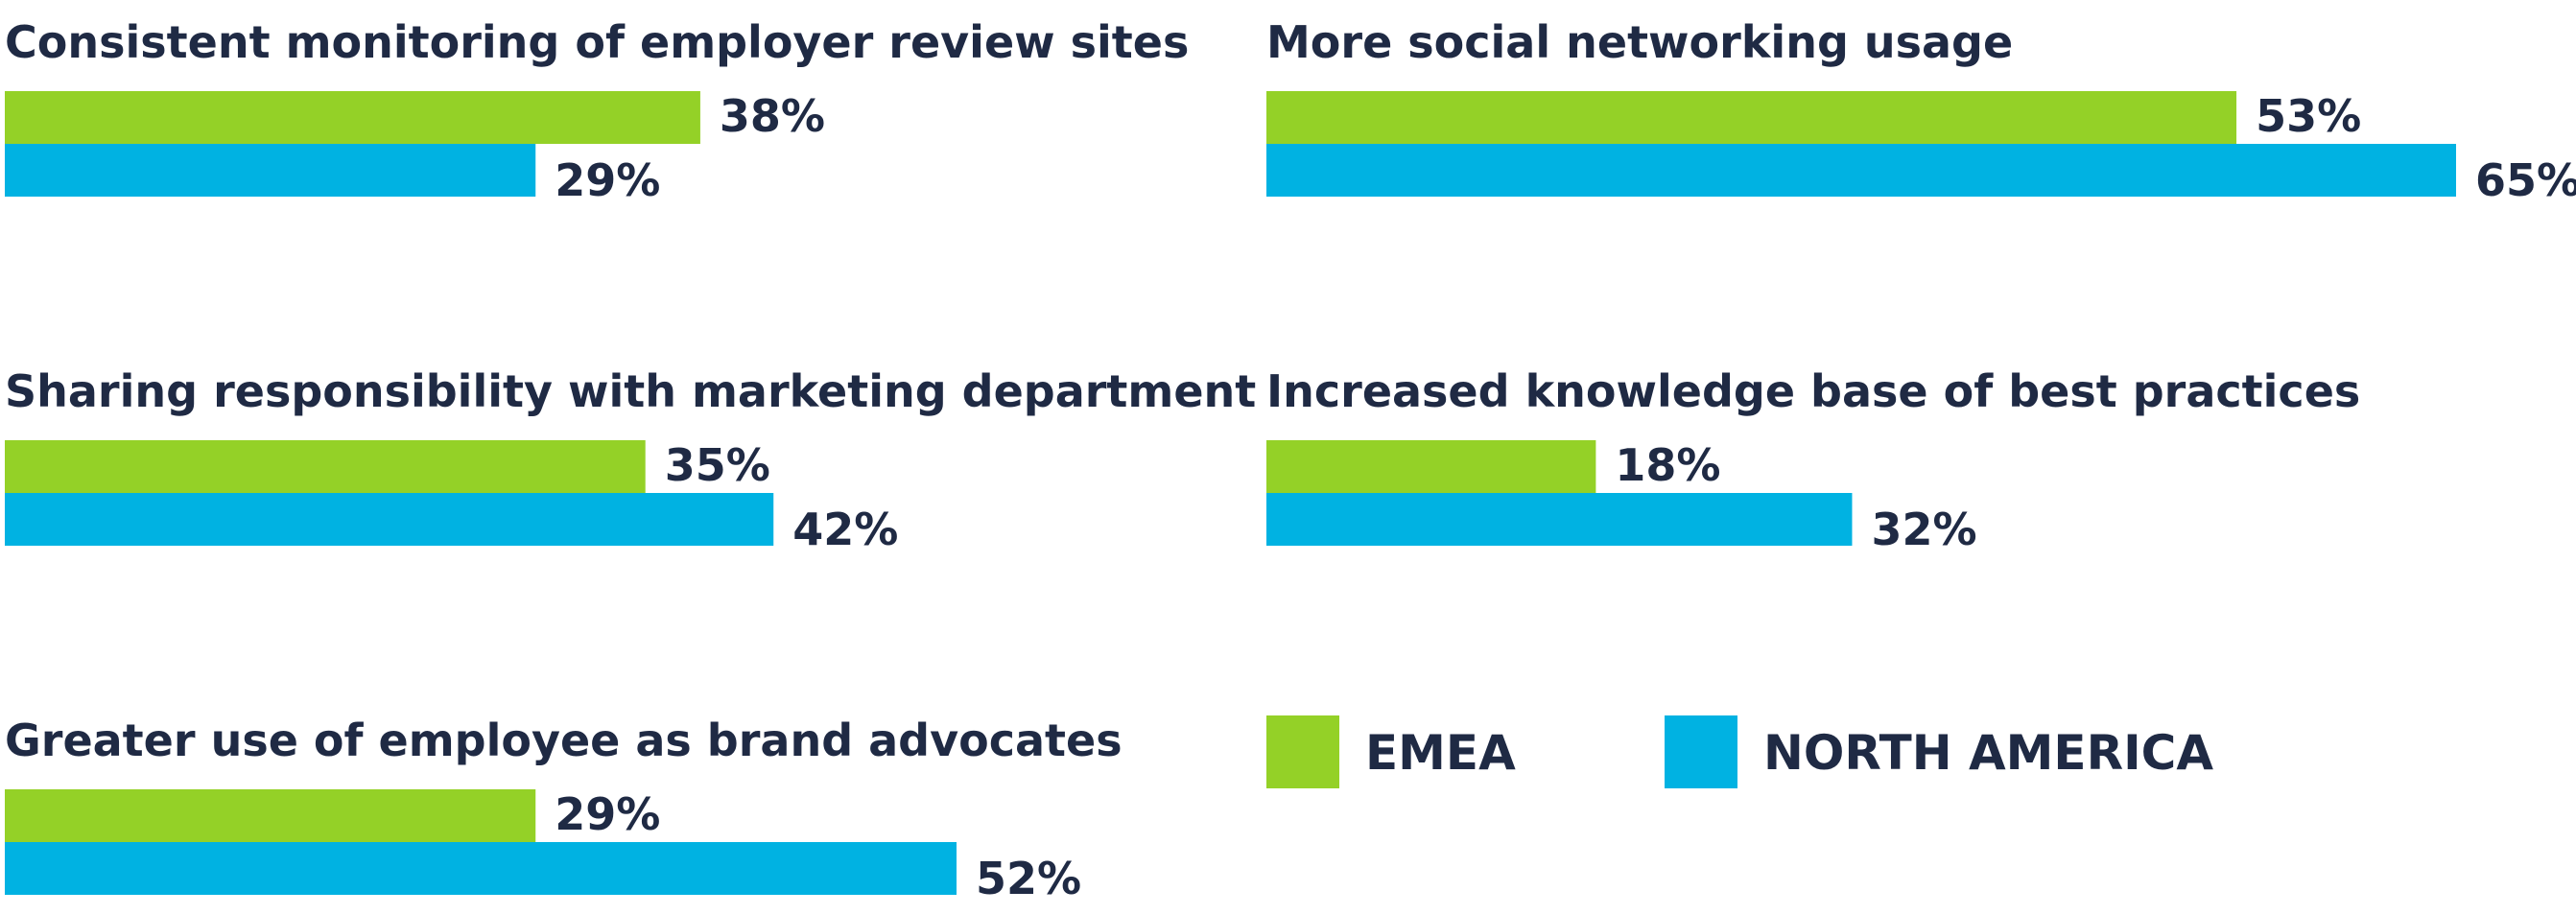 This screenshot has width=2576, height=914. Describe the element at coordinates (1667, 465) in the screenshot. I see `data-label-emea-4: 18%` at that location.